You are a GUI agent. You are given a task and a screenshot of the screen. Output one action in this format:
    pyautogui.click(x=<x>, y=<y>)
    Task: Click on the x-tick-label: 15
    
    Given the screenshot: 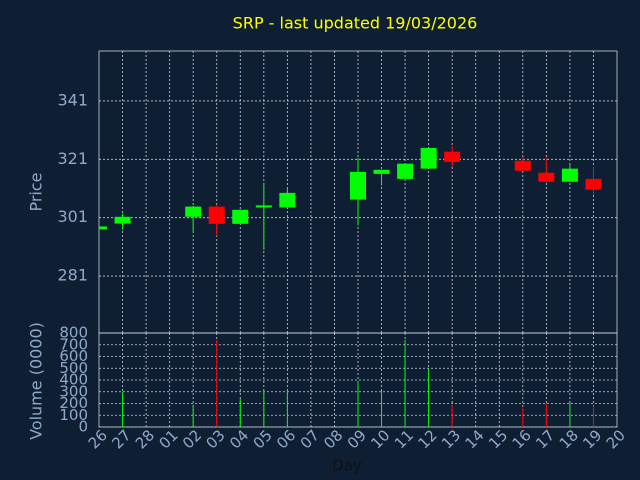 What is the action you would take?
    pyautogui.click(x=498, y=439)
    